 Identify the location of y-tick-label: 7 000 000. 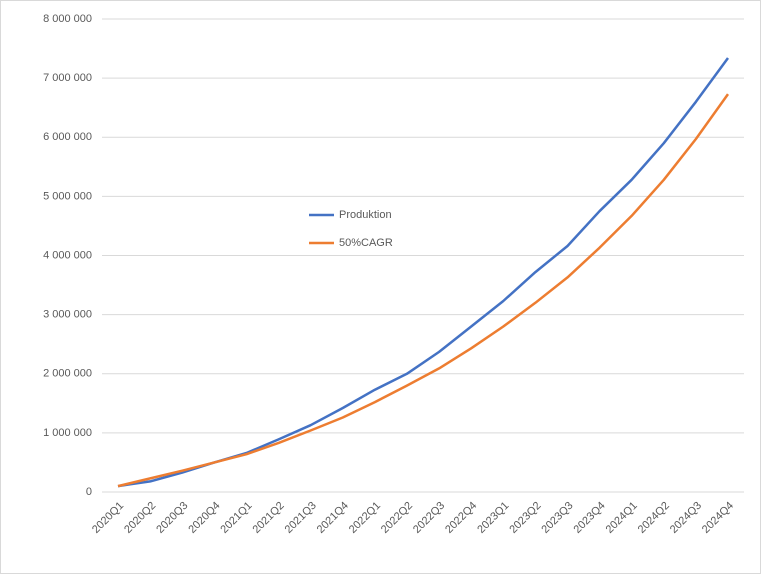
(67, 78).